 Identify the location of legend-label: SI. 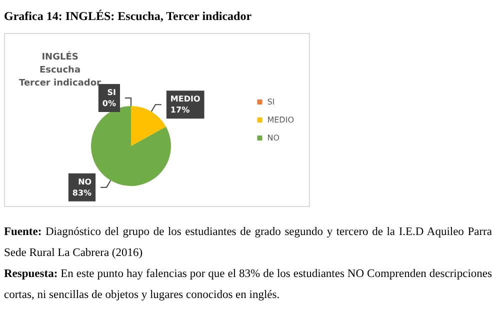
(271, 102).